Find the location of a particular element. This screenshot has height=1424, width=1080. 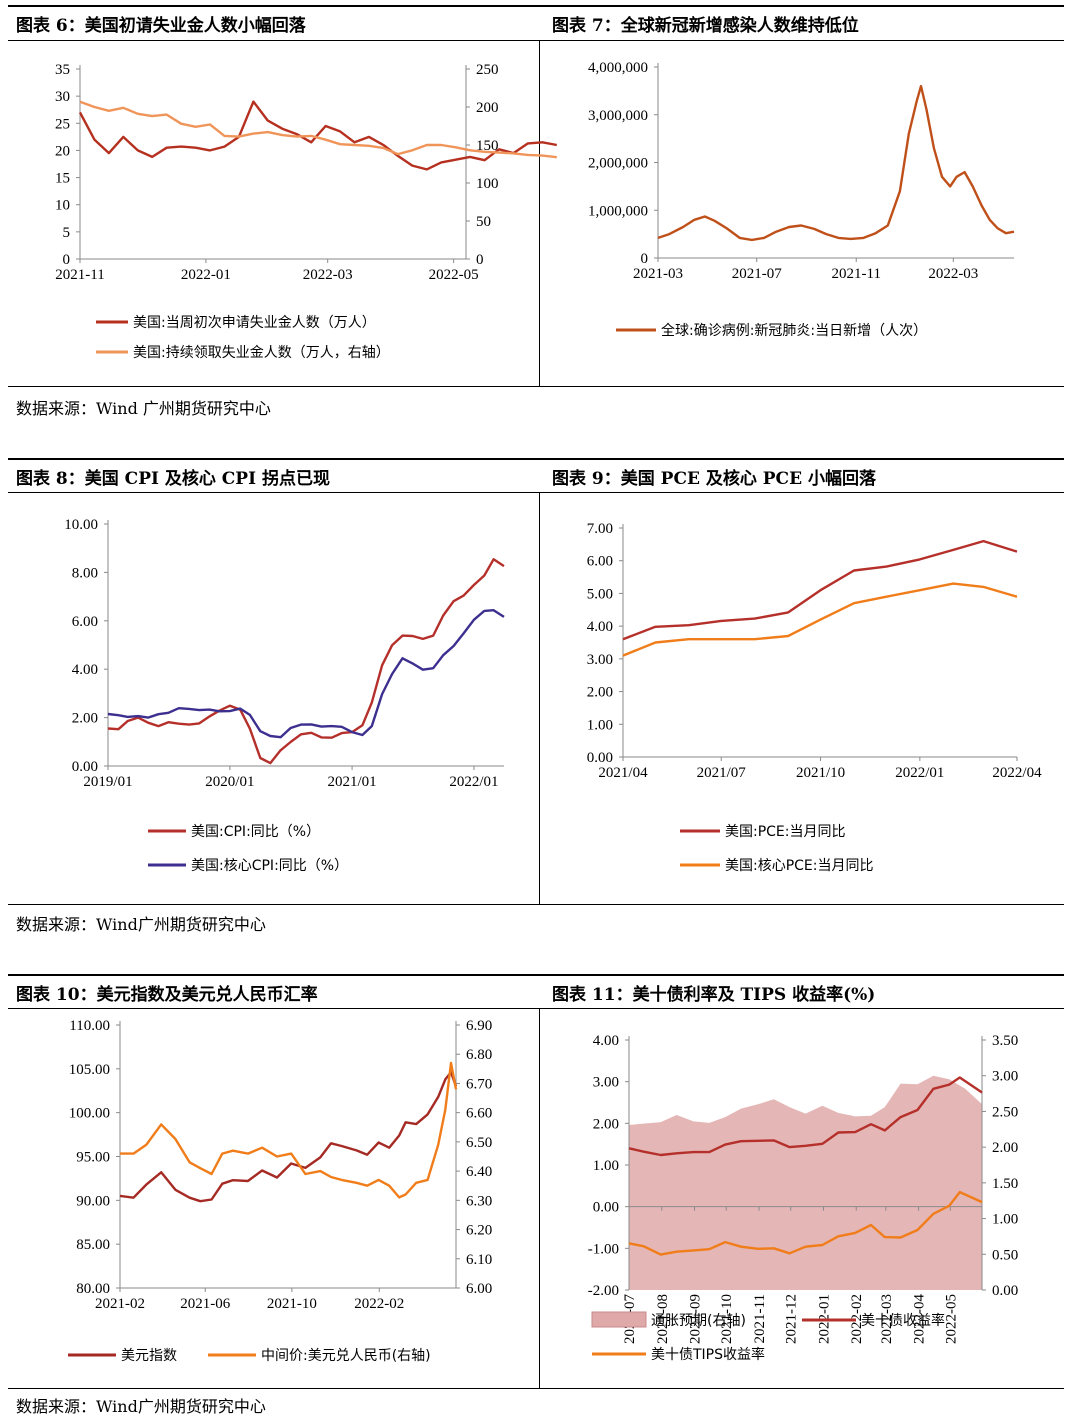

chart-title-fig8: 图表 8：美国 CPI 及核心 CPI 拐点已现 is located at coordinates (173, 479).